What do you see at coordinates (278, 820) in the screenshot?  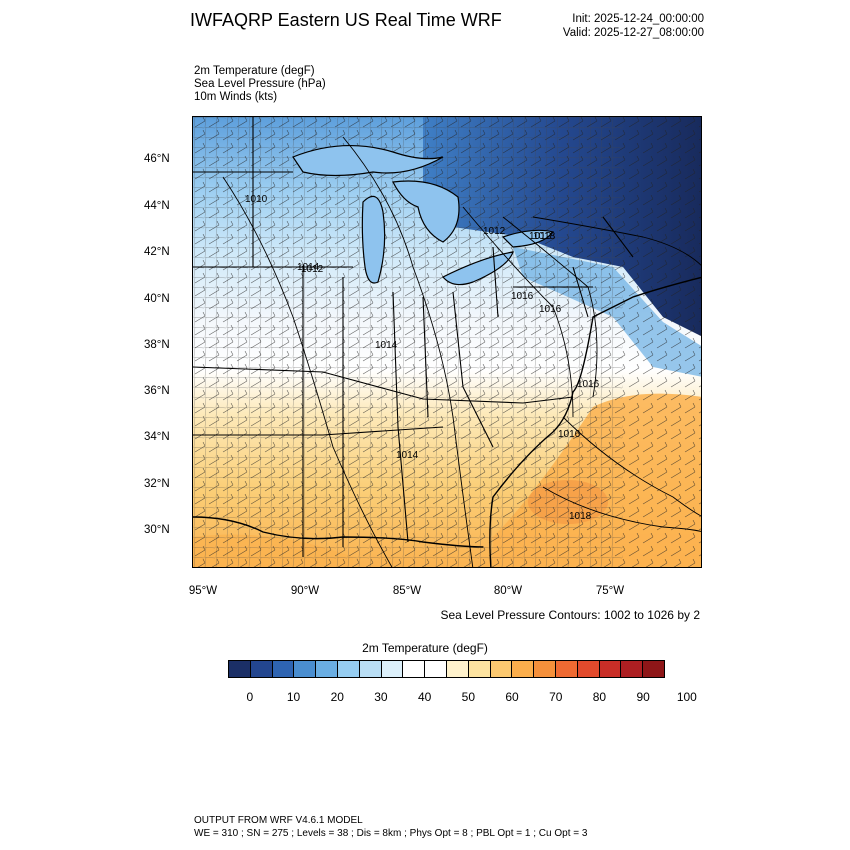 I see `footer-model: OUTPUT FROM WRF V4.6.1 MODEL` at bounding box center [278, 820].